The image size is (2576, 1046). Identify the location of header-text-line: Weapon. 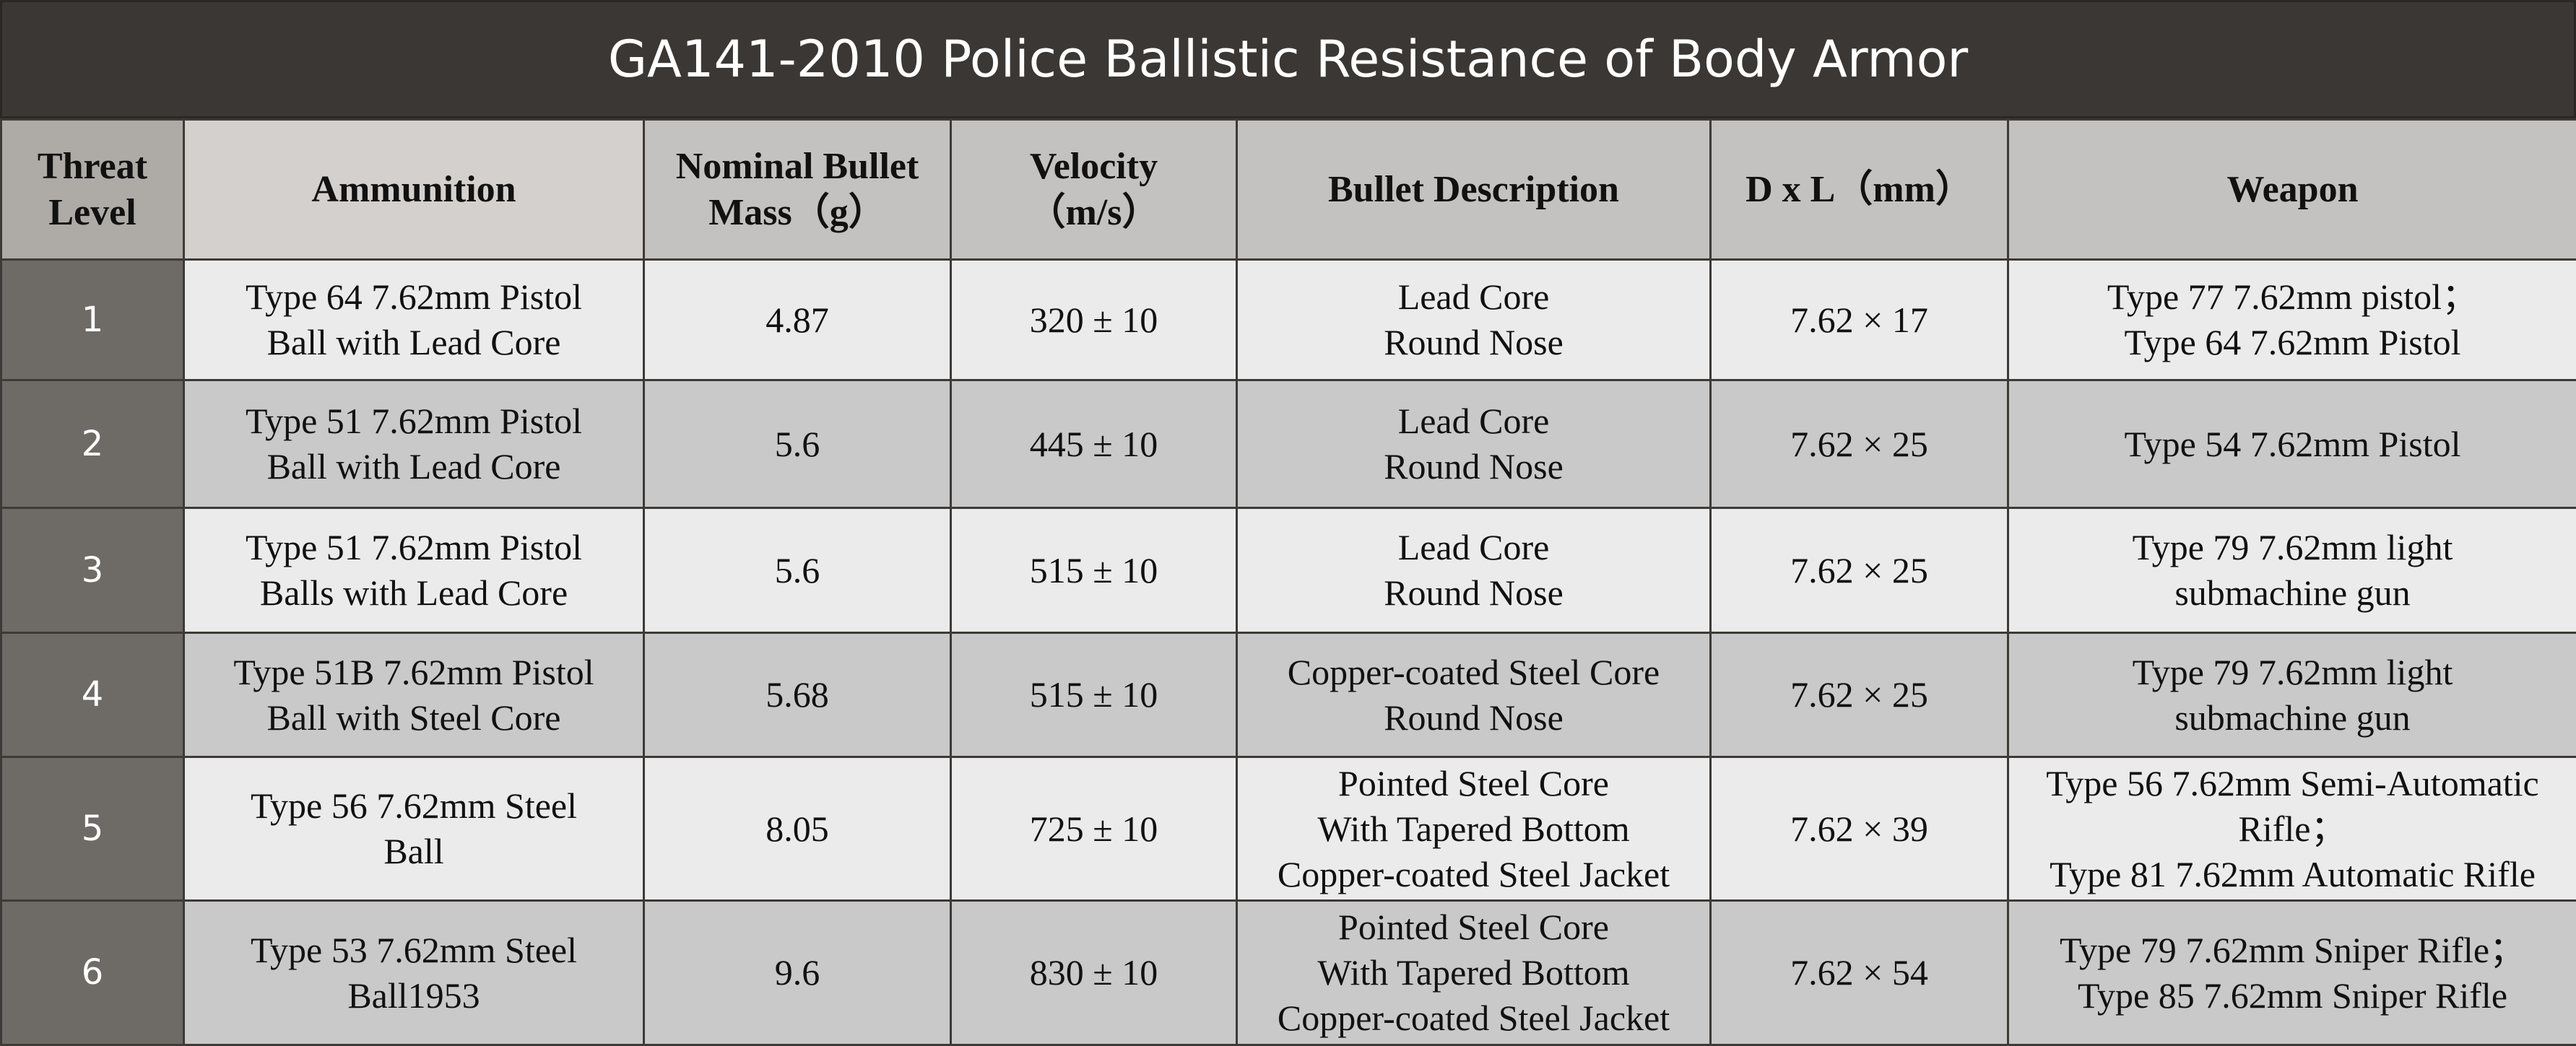
(2292, 190).